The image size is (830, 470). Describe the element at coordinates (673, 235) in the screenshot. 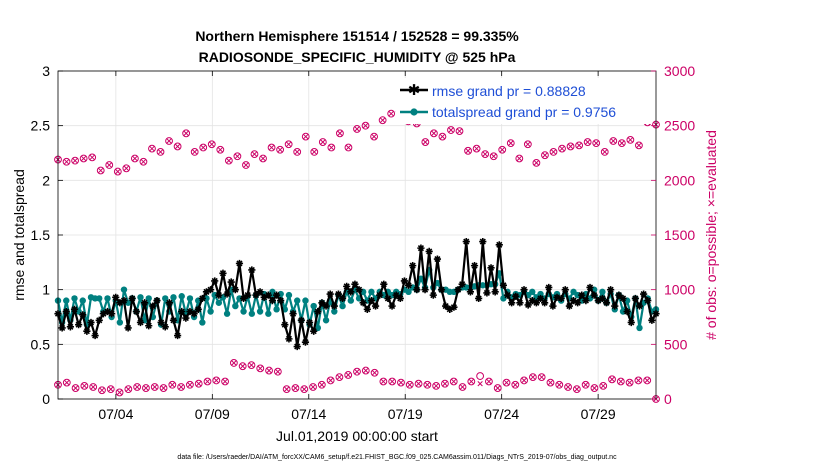

I see `y-axis-right-ticks: 0 500 1000 1500 2000 2500 3000` at that location.